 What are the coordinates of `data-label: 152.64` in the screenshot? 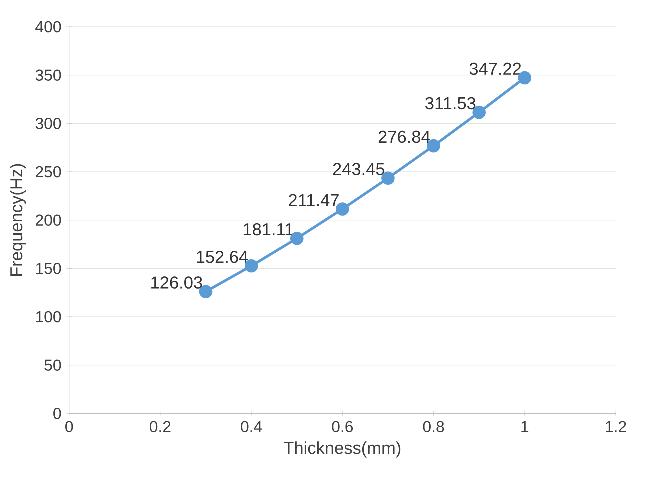 It's located at (222, 257).